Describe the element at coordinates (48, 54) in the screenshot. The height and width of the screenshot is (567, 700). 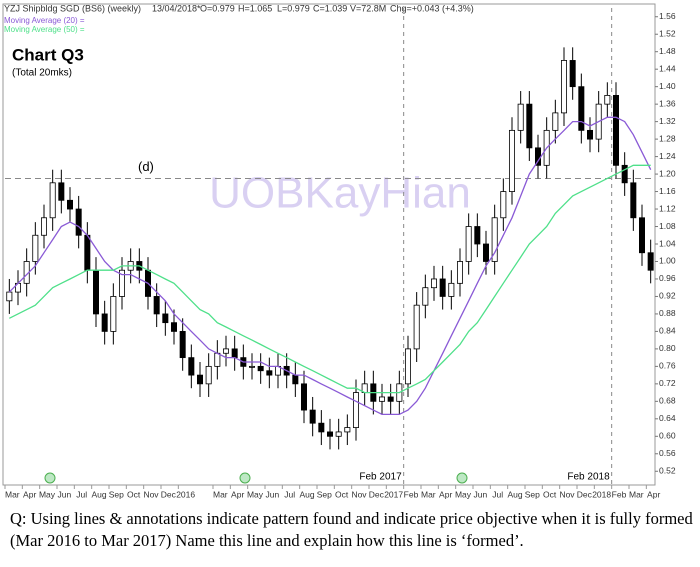
I see `chart-title: Chart Q3` at that location.